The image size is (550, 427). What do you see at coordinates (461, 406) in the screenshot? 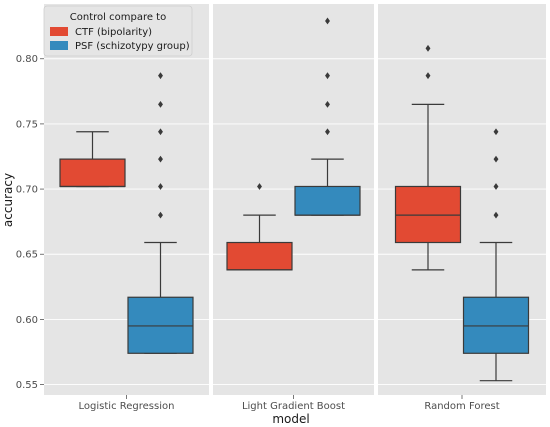
I see `x-tick-label: Random Forest` at bounding box center [461, 406].